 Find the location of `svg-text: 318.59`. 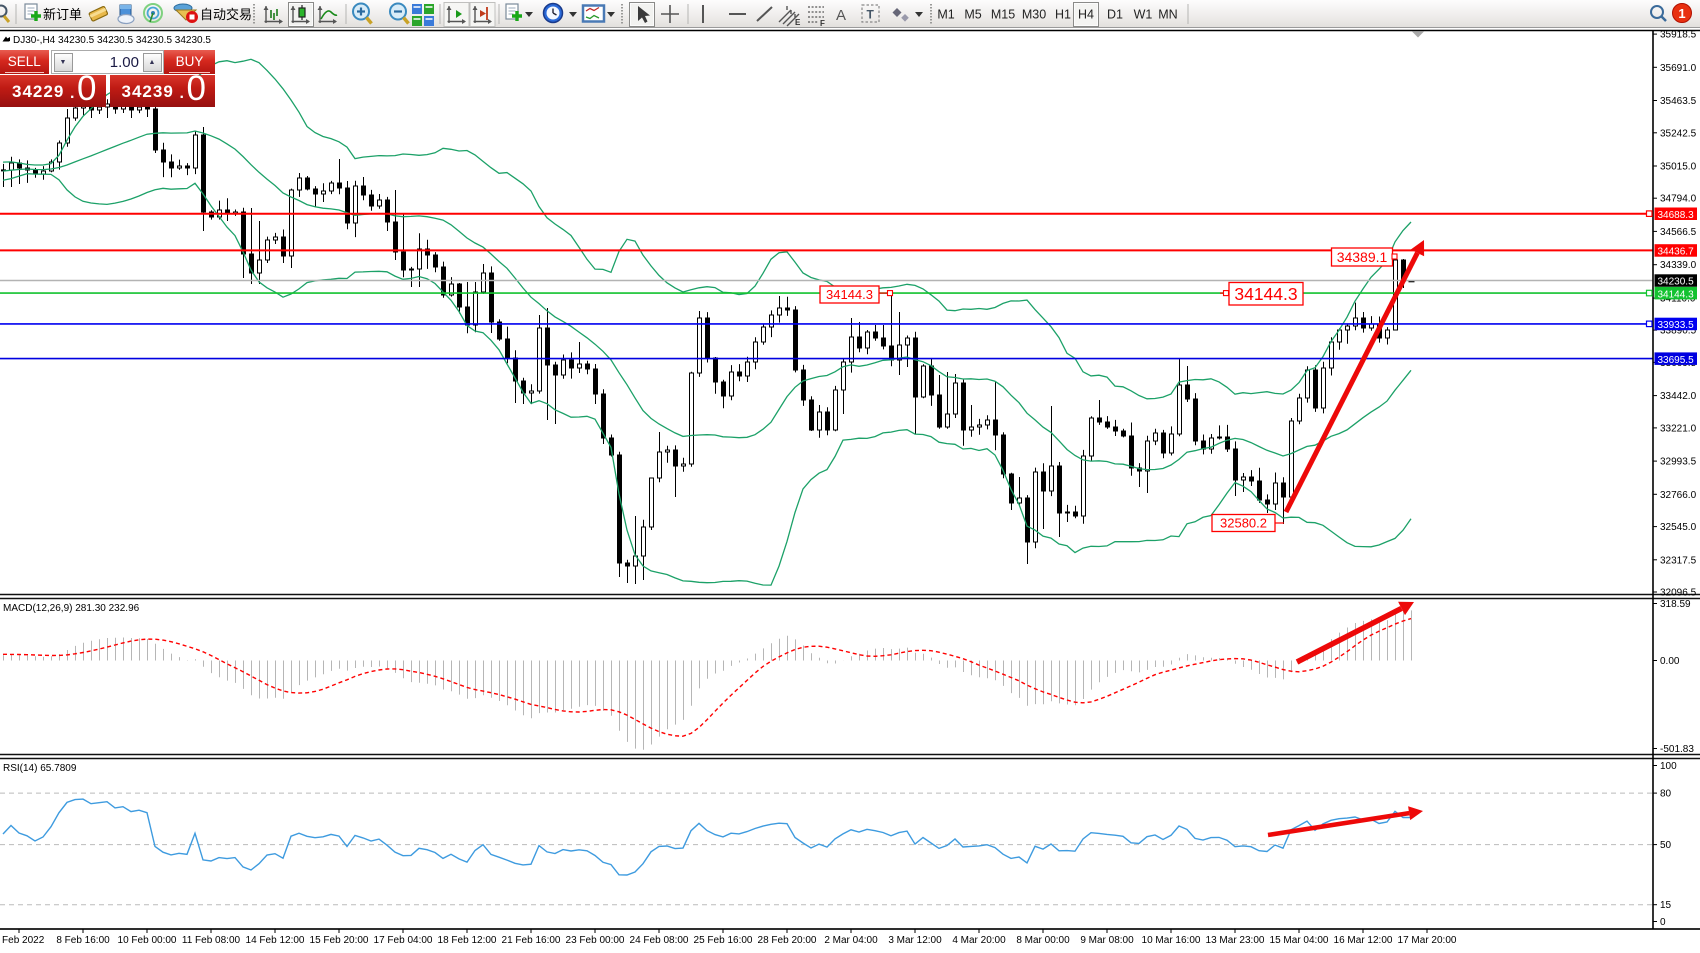

svg-text: 318.59 is located at coordinates (1675, 604).